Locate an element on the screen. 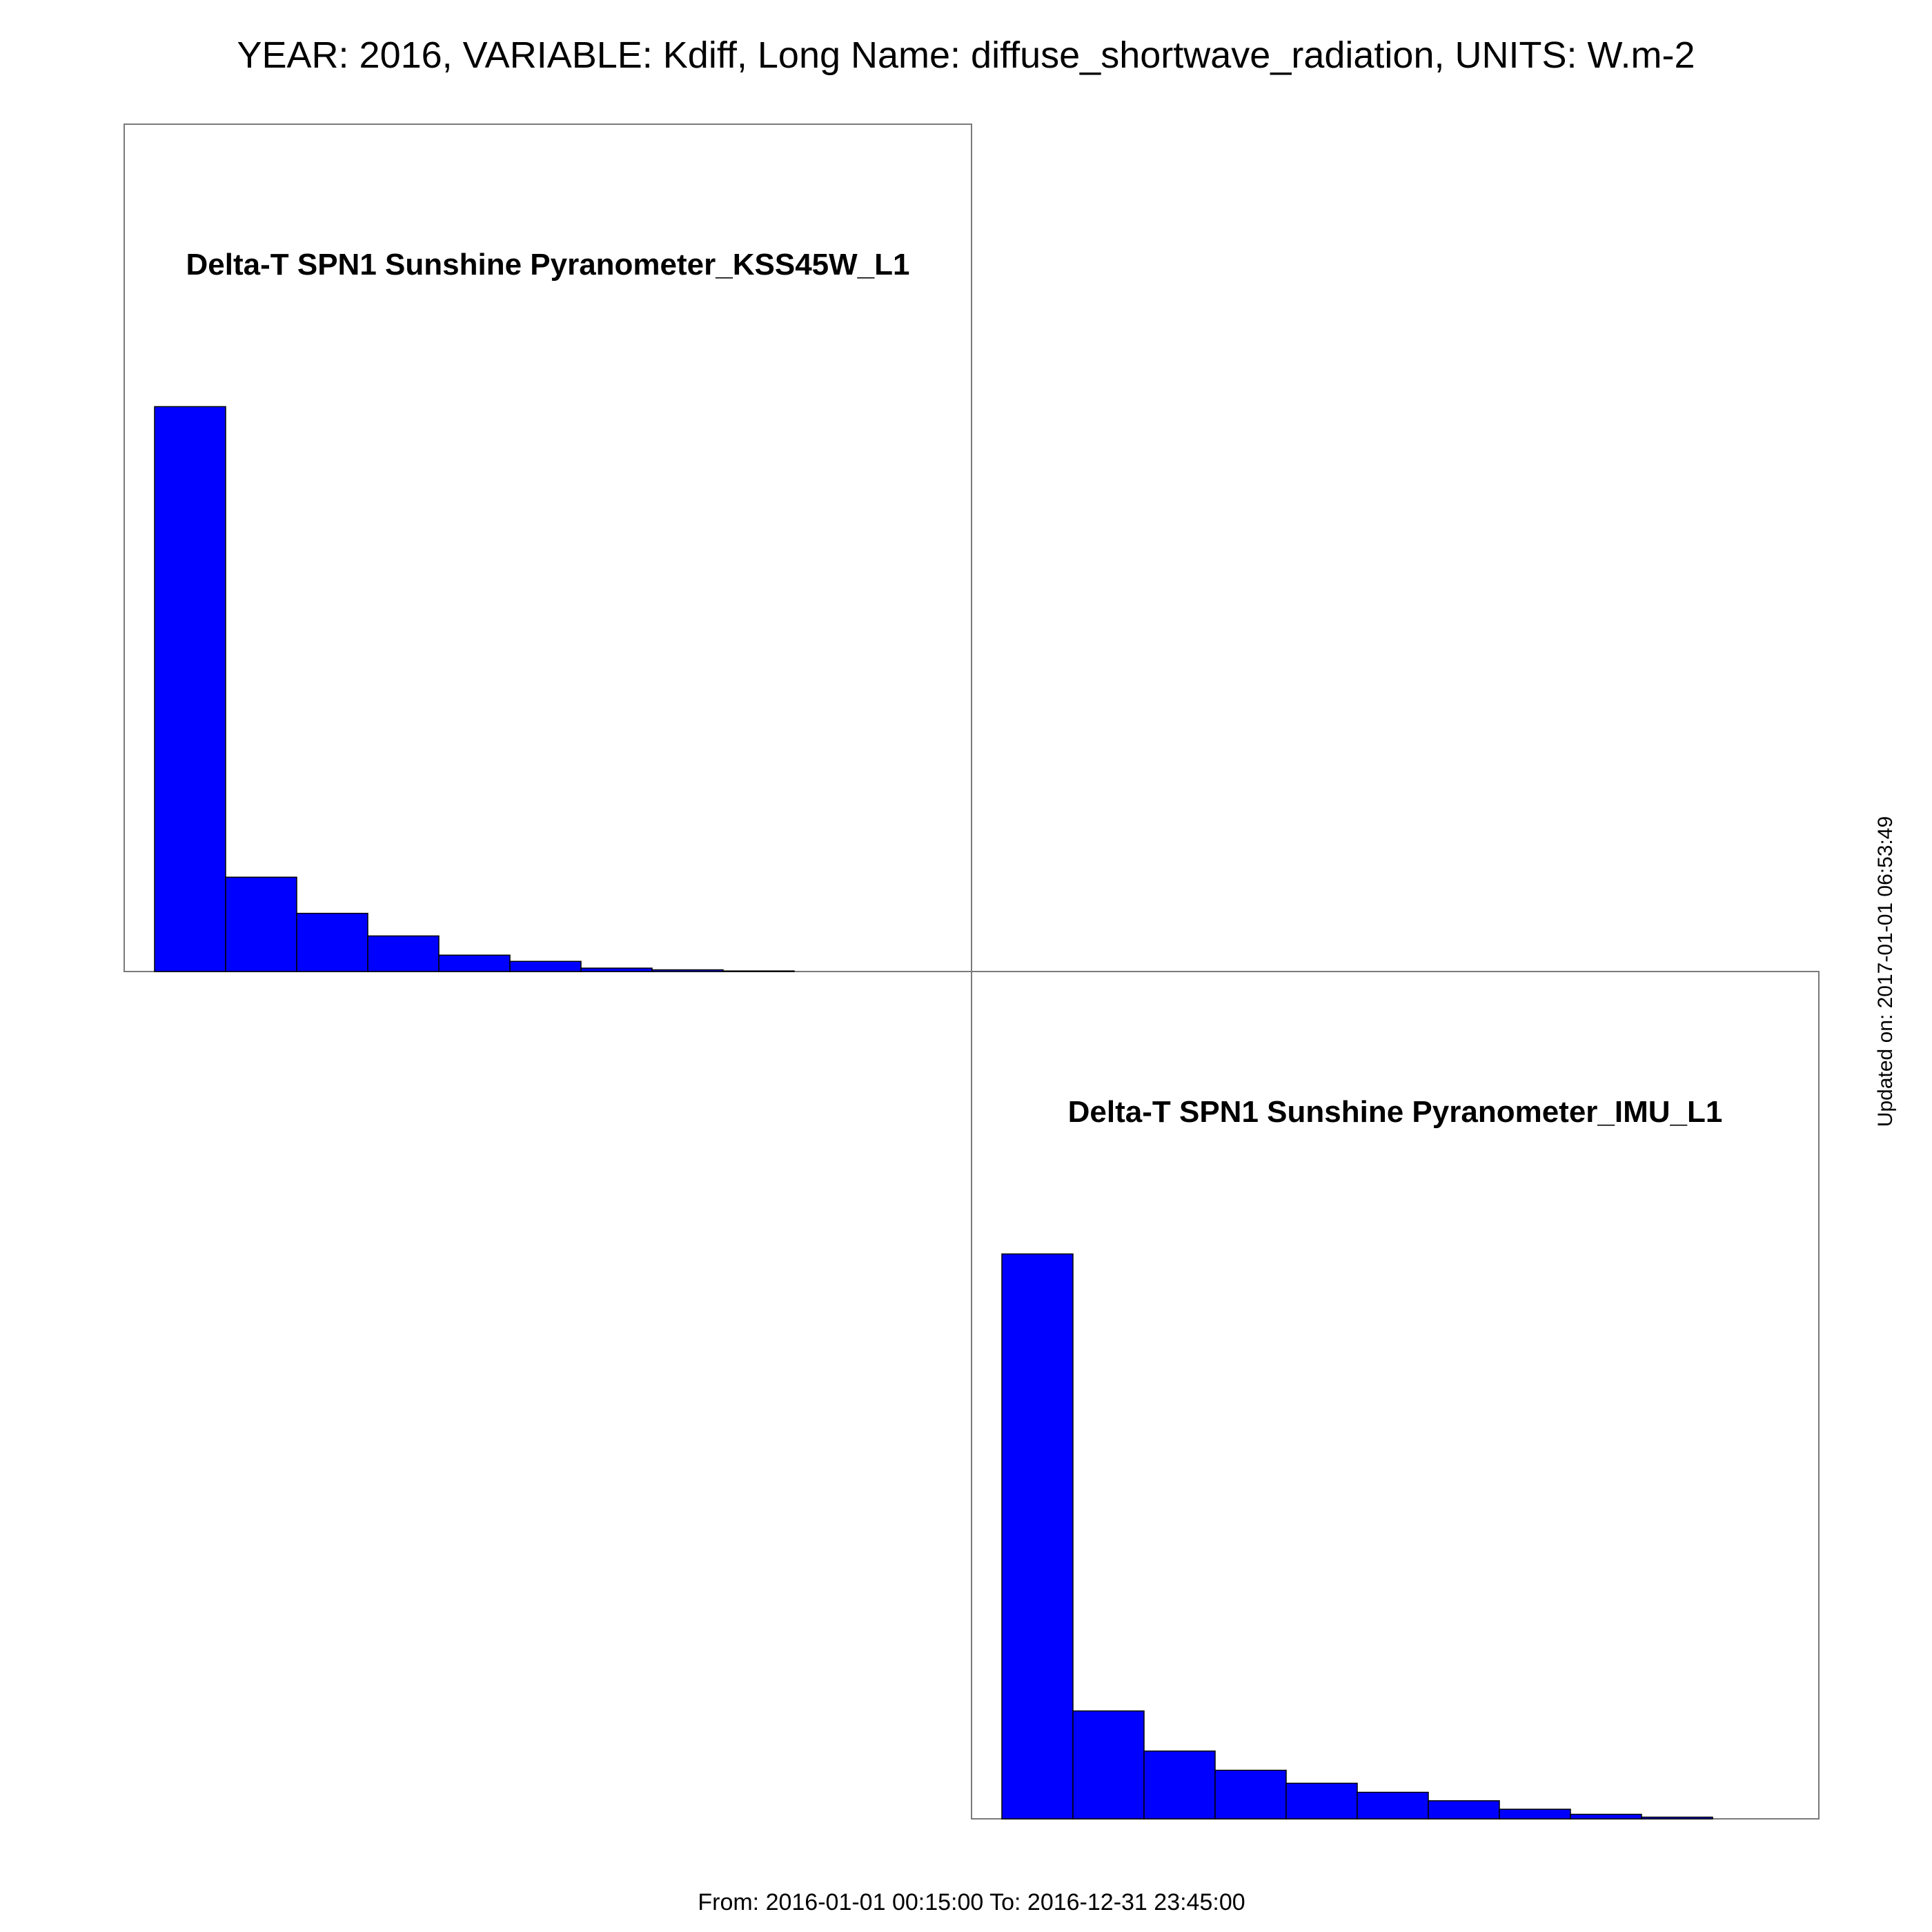 This screenshot has height=1932, width=1932. updated-timestamp: Updated on: 2017-01-01 06:53:49 is located at coordinates (1885, 971).